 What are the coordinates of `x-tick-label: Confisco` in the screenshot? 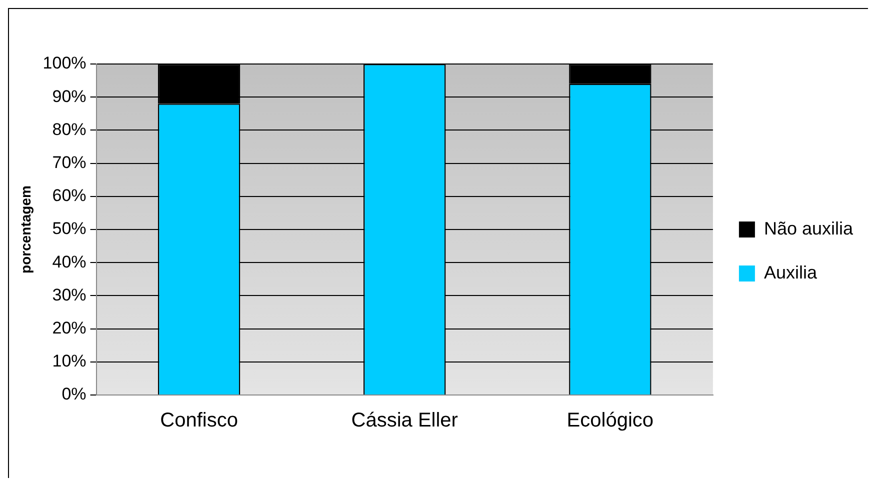 It's located at (199, 421).